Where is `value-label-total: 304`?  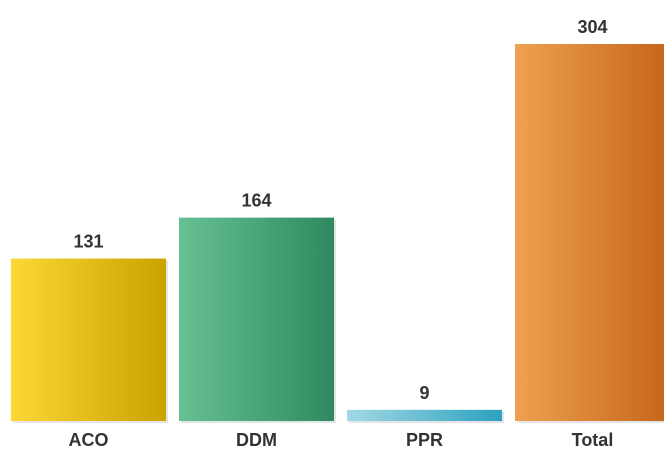
value-label-total: 304 is located at coordinates (592, 27).